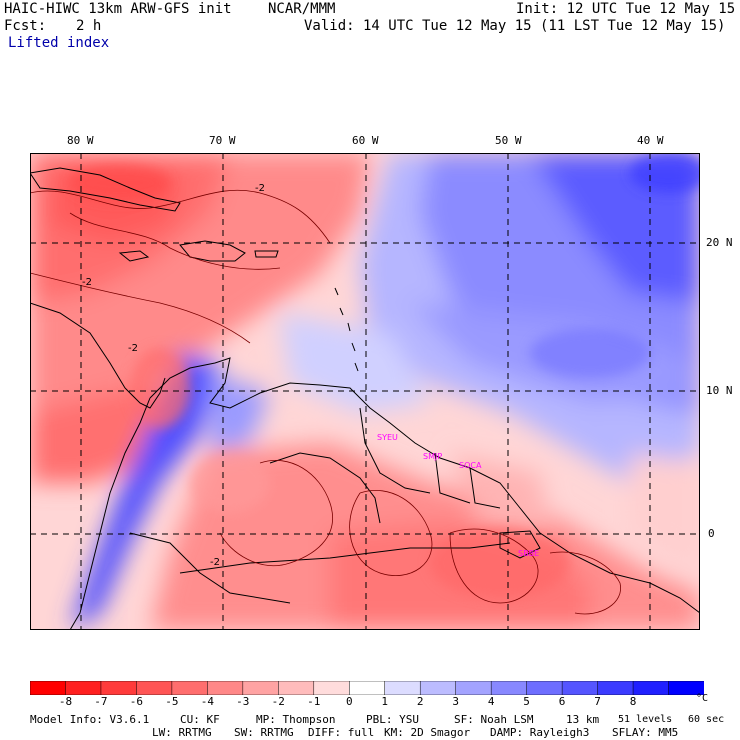 This screenshot has height=740, width=740. Describe the element at coordinates (349, 701) in the screenshot. I see `colorbar-tick-label: 0` at that location.